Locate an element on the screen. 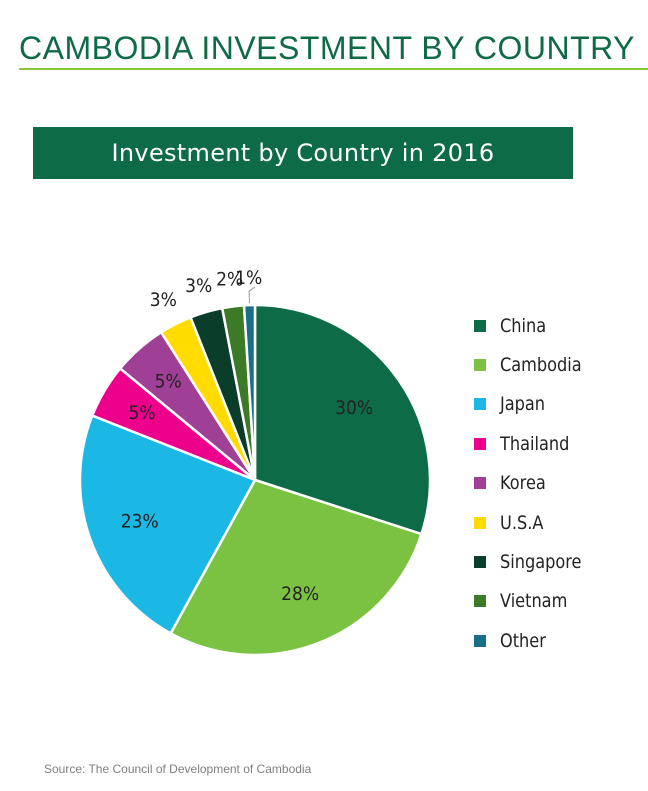  data-label-thailand: 5% is located at coordinates (141, 413).